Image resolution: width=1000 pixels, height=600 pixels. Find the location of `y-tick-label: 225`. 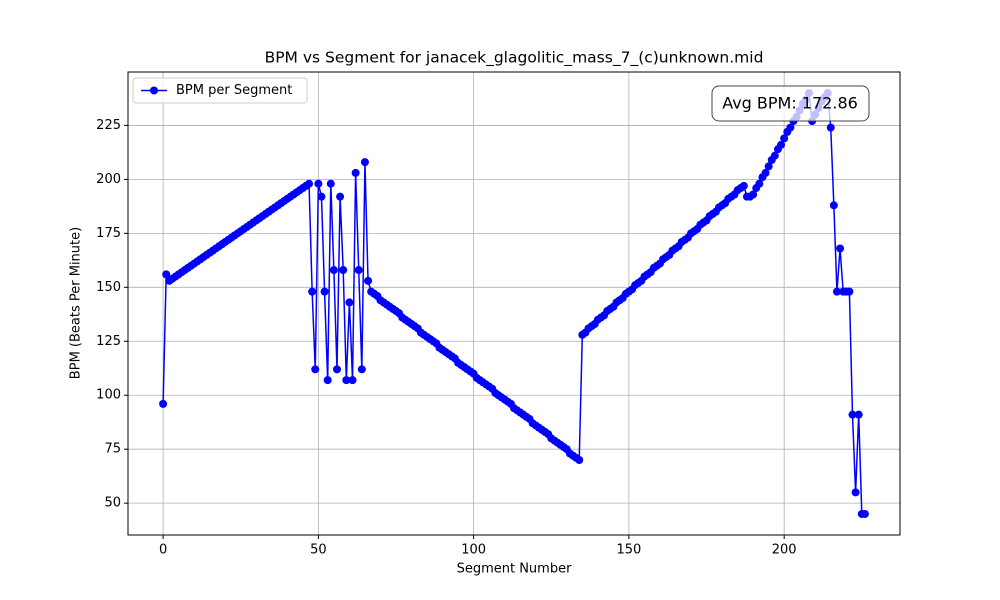

y-tick-label: 225 is located at coordinates (108, 125).